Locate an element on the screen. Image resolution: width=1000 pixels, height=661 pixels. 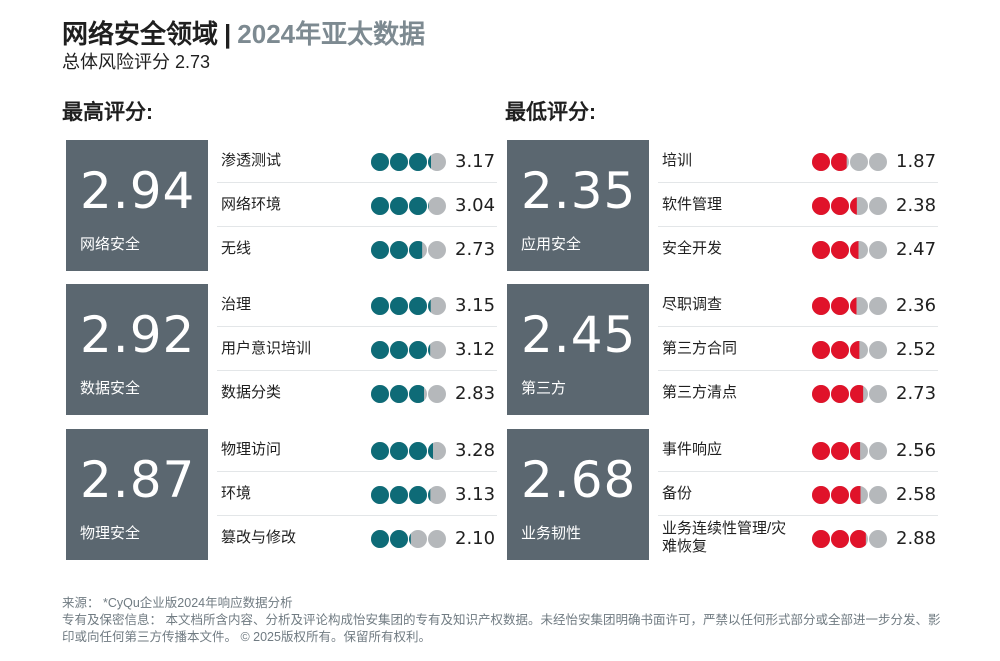
metric-label: 第三方合同 is located at coordinates (700, 348).